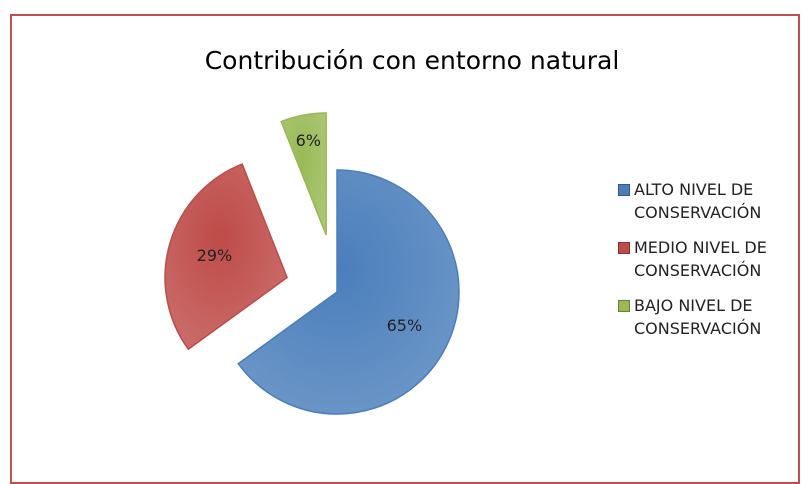  What do you see at coordinates (698, 317) in the screenshot?
I see `legend-label: BAJO NIVEL DE CONSERVACIÓN` at bounding box center [698, 317].